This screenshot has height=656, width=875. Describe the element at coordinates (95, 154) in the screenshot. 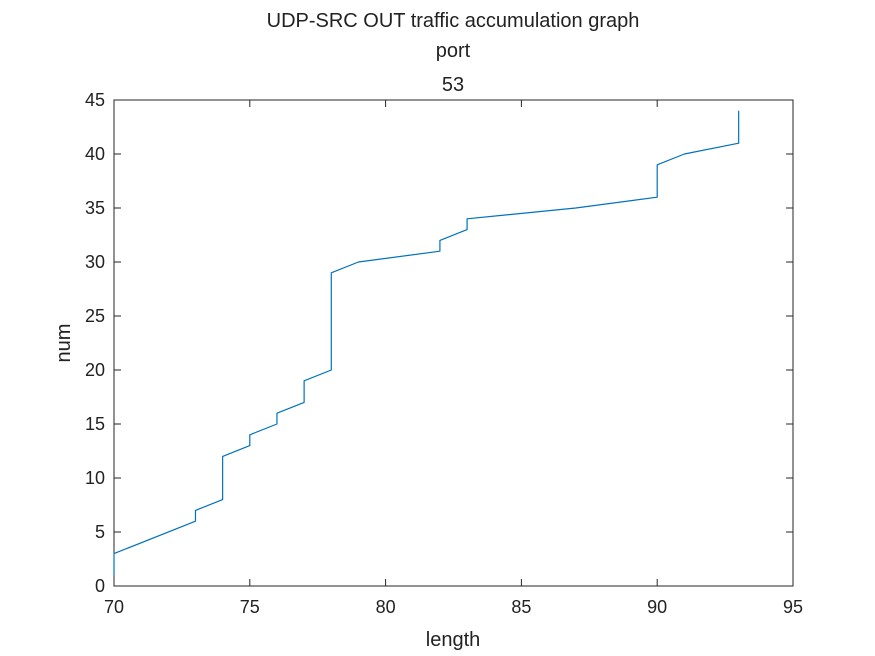

I see `y-tick-label: 40` at that location.